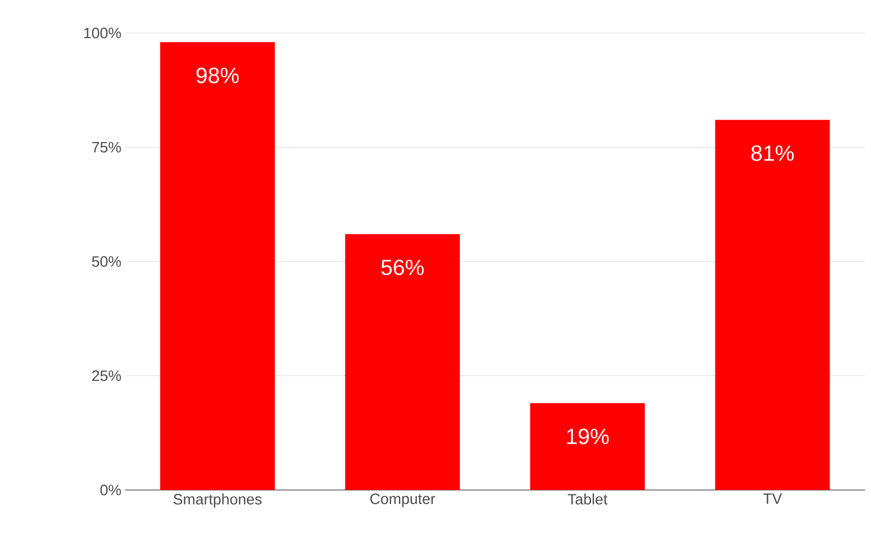 The width and height of the screenshot is (871, 549). What do you see at coordinates (588, 436) in the screenshot?
I see `data-label: 19%` at bounding box center [588, 436].